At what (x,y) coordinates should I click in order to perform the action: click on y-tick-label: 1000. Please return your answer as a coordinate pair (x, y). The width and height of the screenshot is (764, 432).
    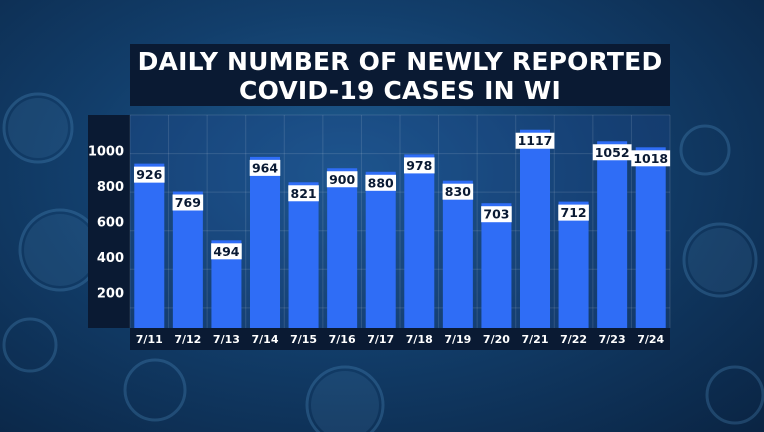
    Looking at the image, I should click on (106, 152).